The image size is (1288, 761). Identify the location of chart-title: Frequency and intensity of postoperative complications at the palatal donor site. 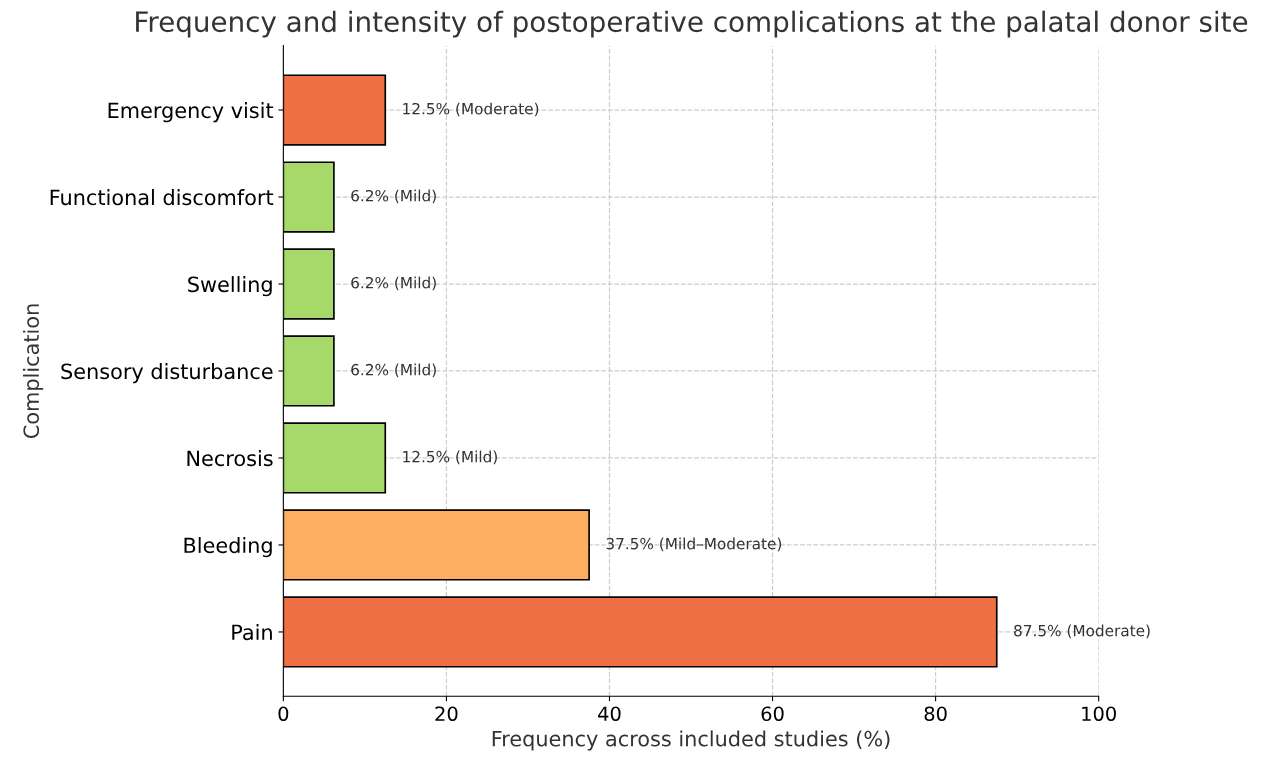
(692, 24).